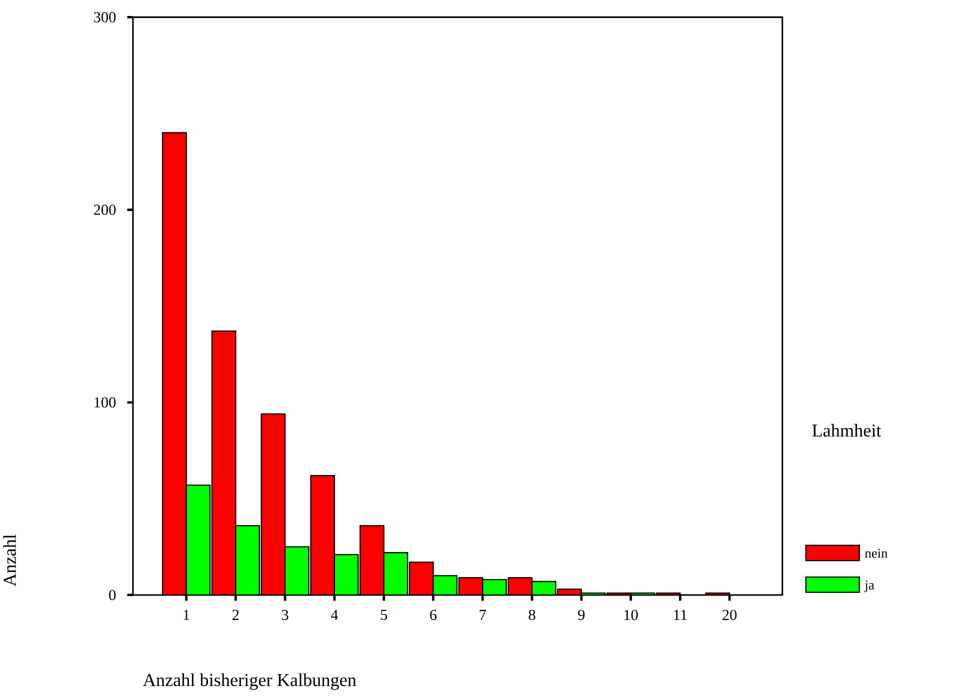 This screenshot has width=957, height=696. I want to click on legend-label: nein, so click(876, 553).